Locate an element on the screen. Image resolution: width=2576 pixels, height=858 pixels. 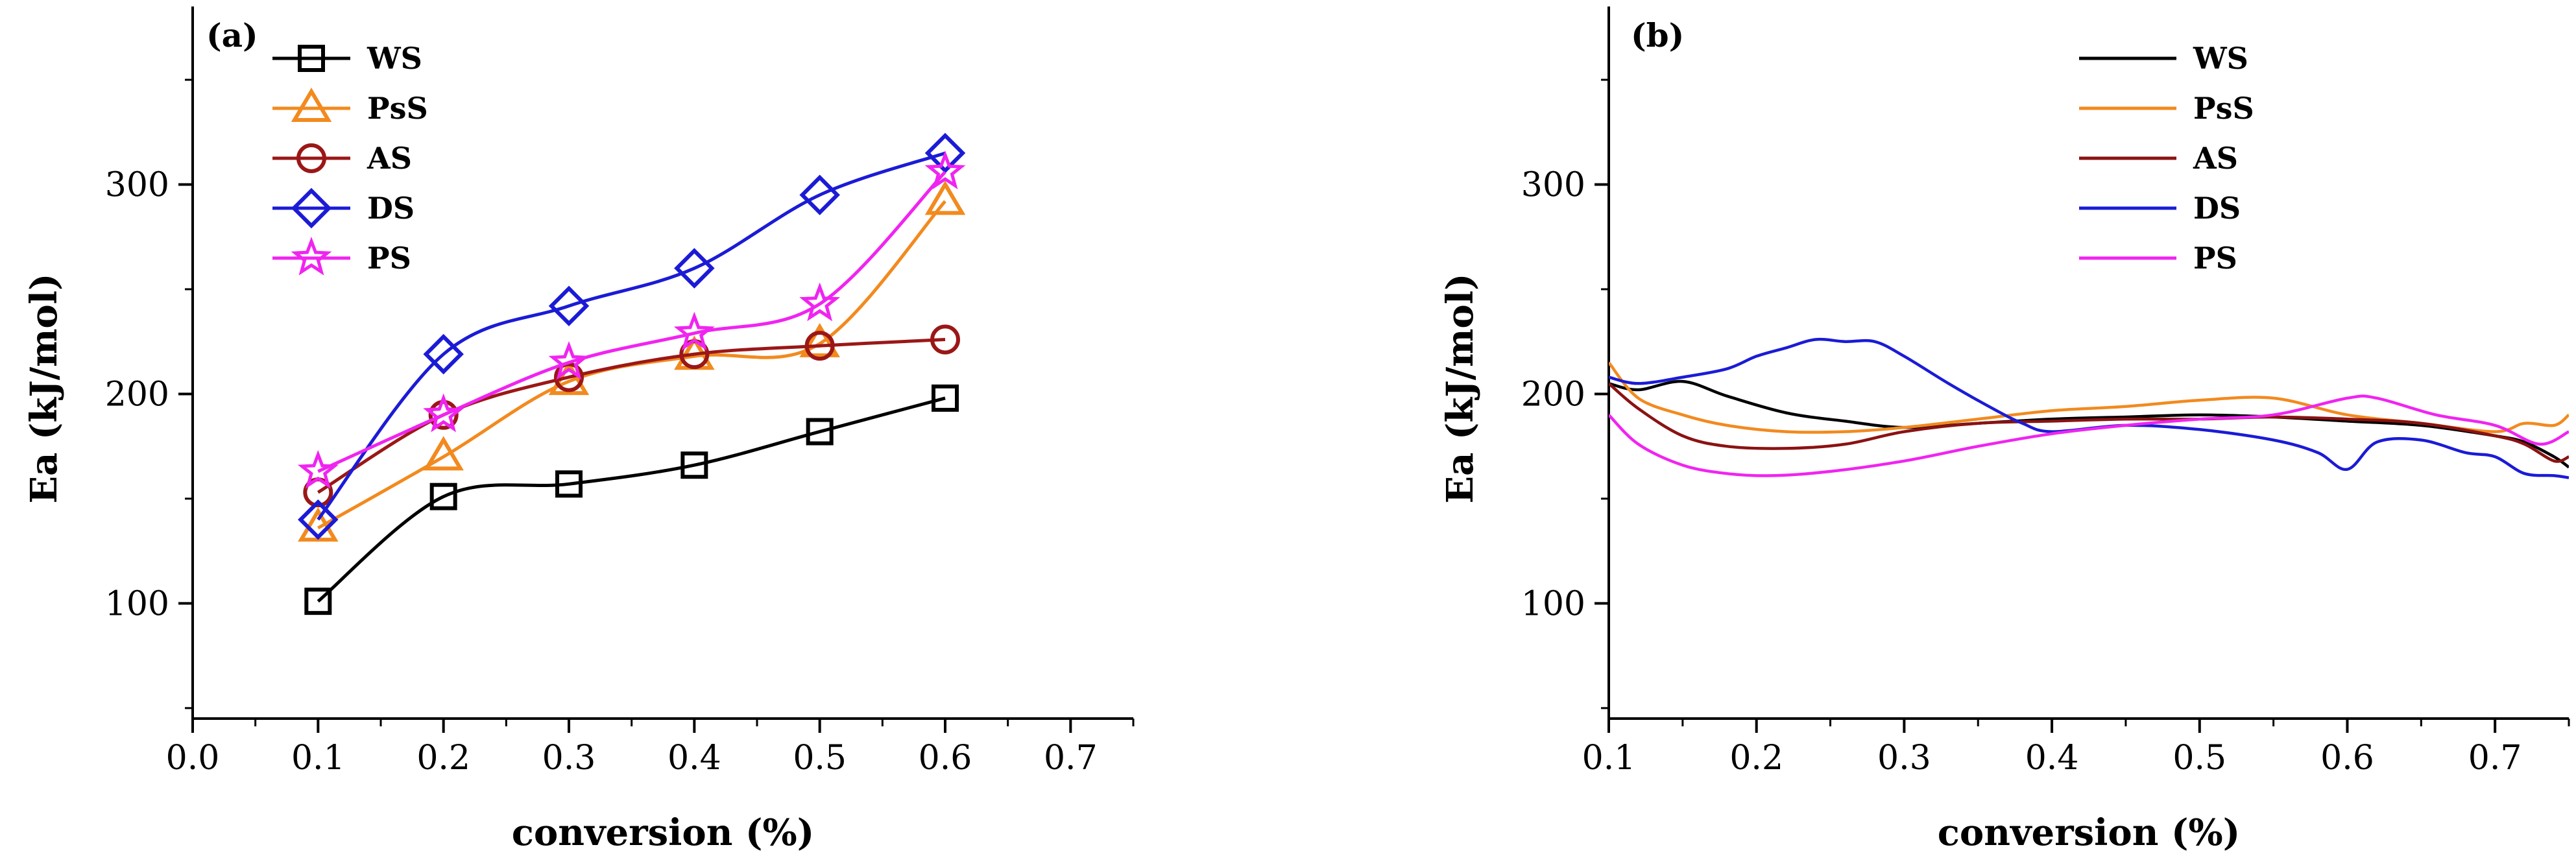
series-ws is located at coordinates (631, 499).